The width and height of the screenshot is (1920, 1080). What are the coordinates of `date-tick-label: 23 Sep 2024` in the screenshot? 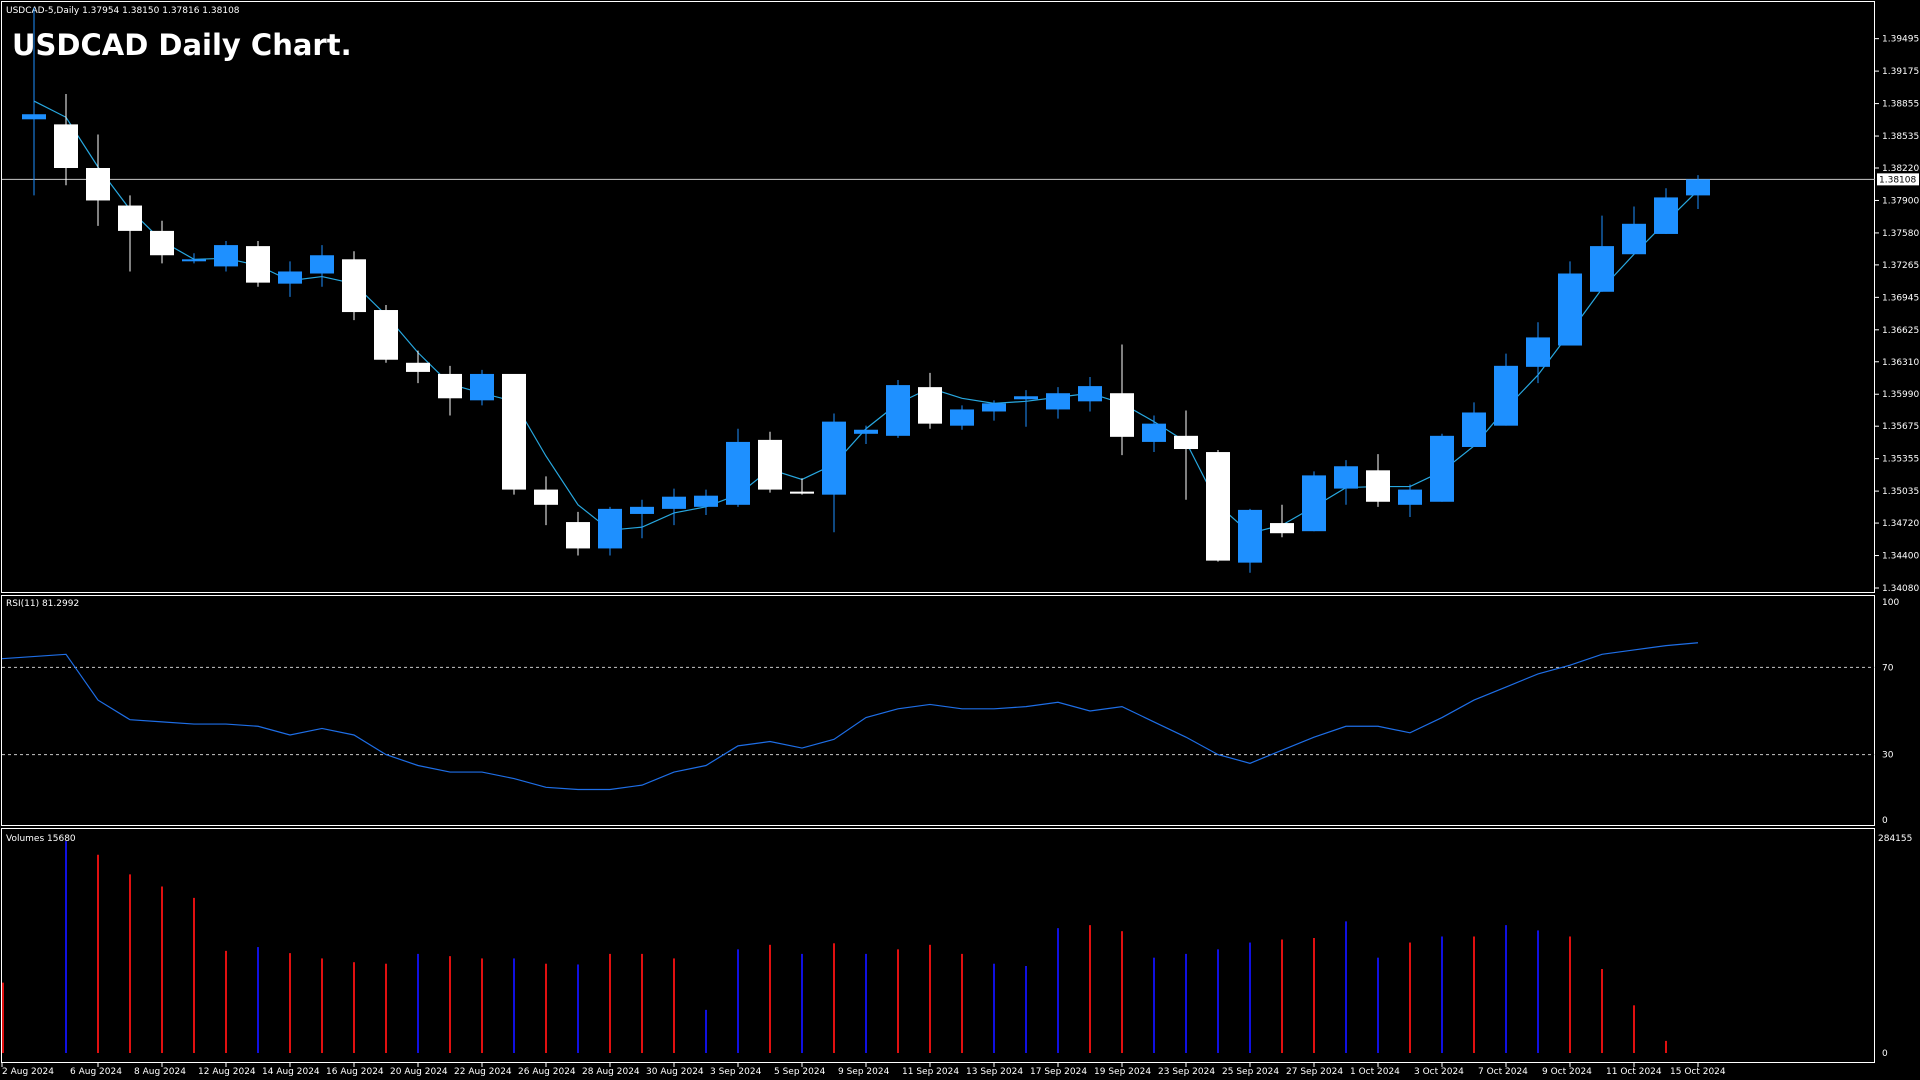 It's located at (1186, 1072).